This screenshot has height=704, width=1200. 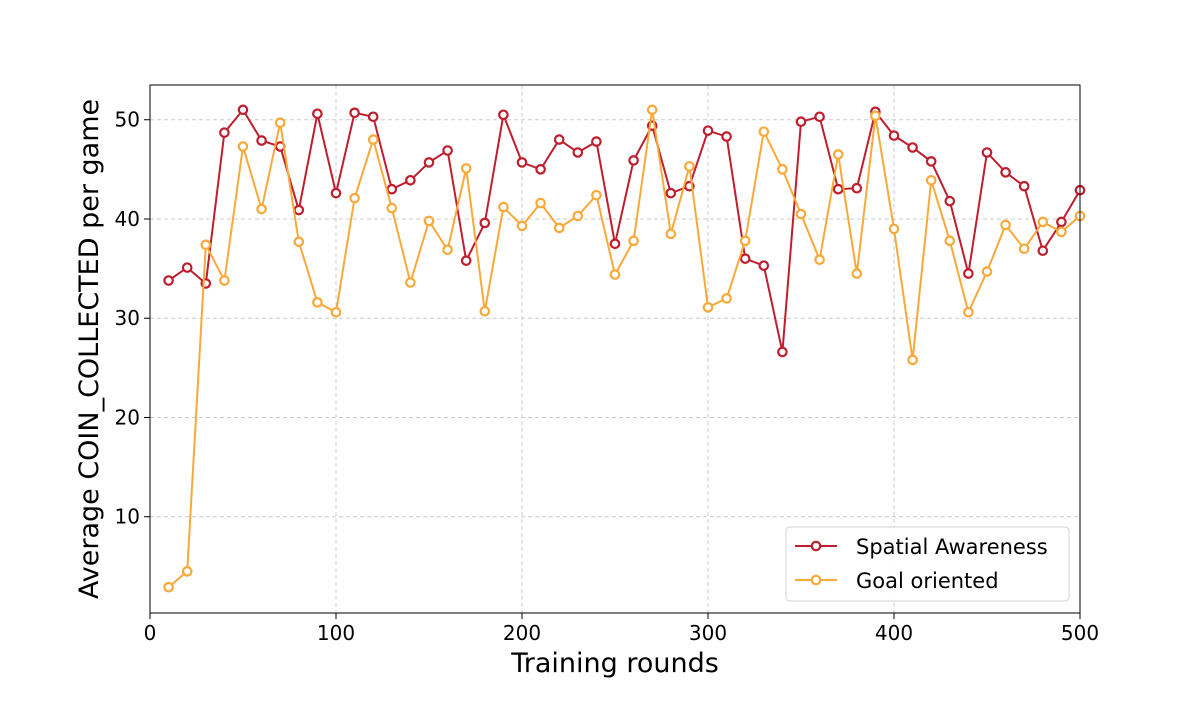 I want to click on x-tick-label: 400, so click(x=894, y=633).